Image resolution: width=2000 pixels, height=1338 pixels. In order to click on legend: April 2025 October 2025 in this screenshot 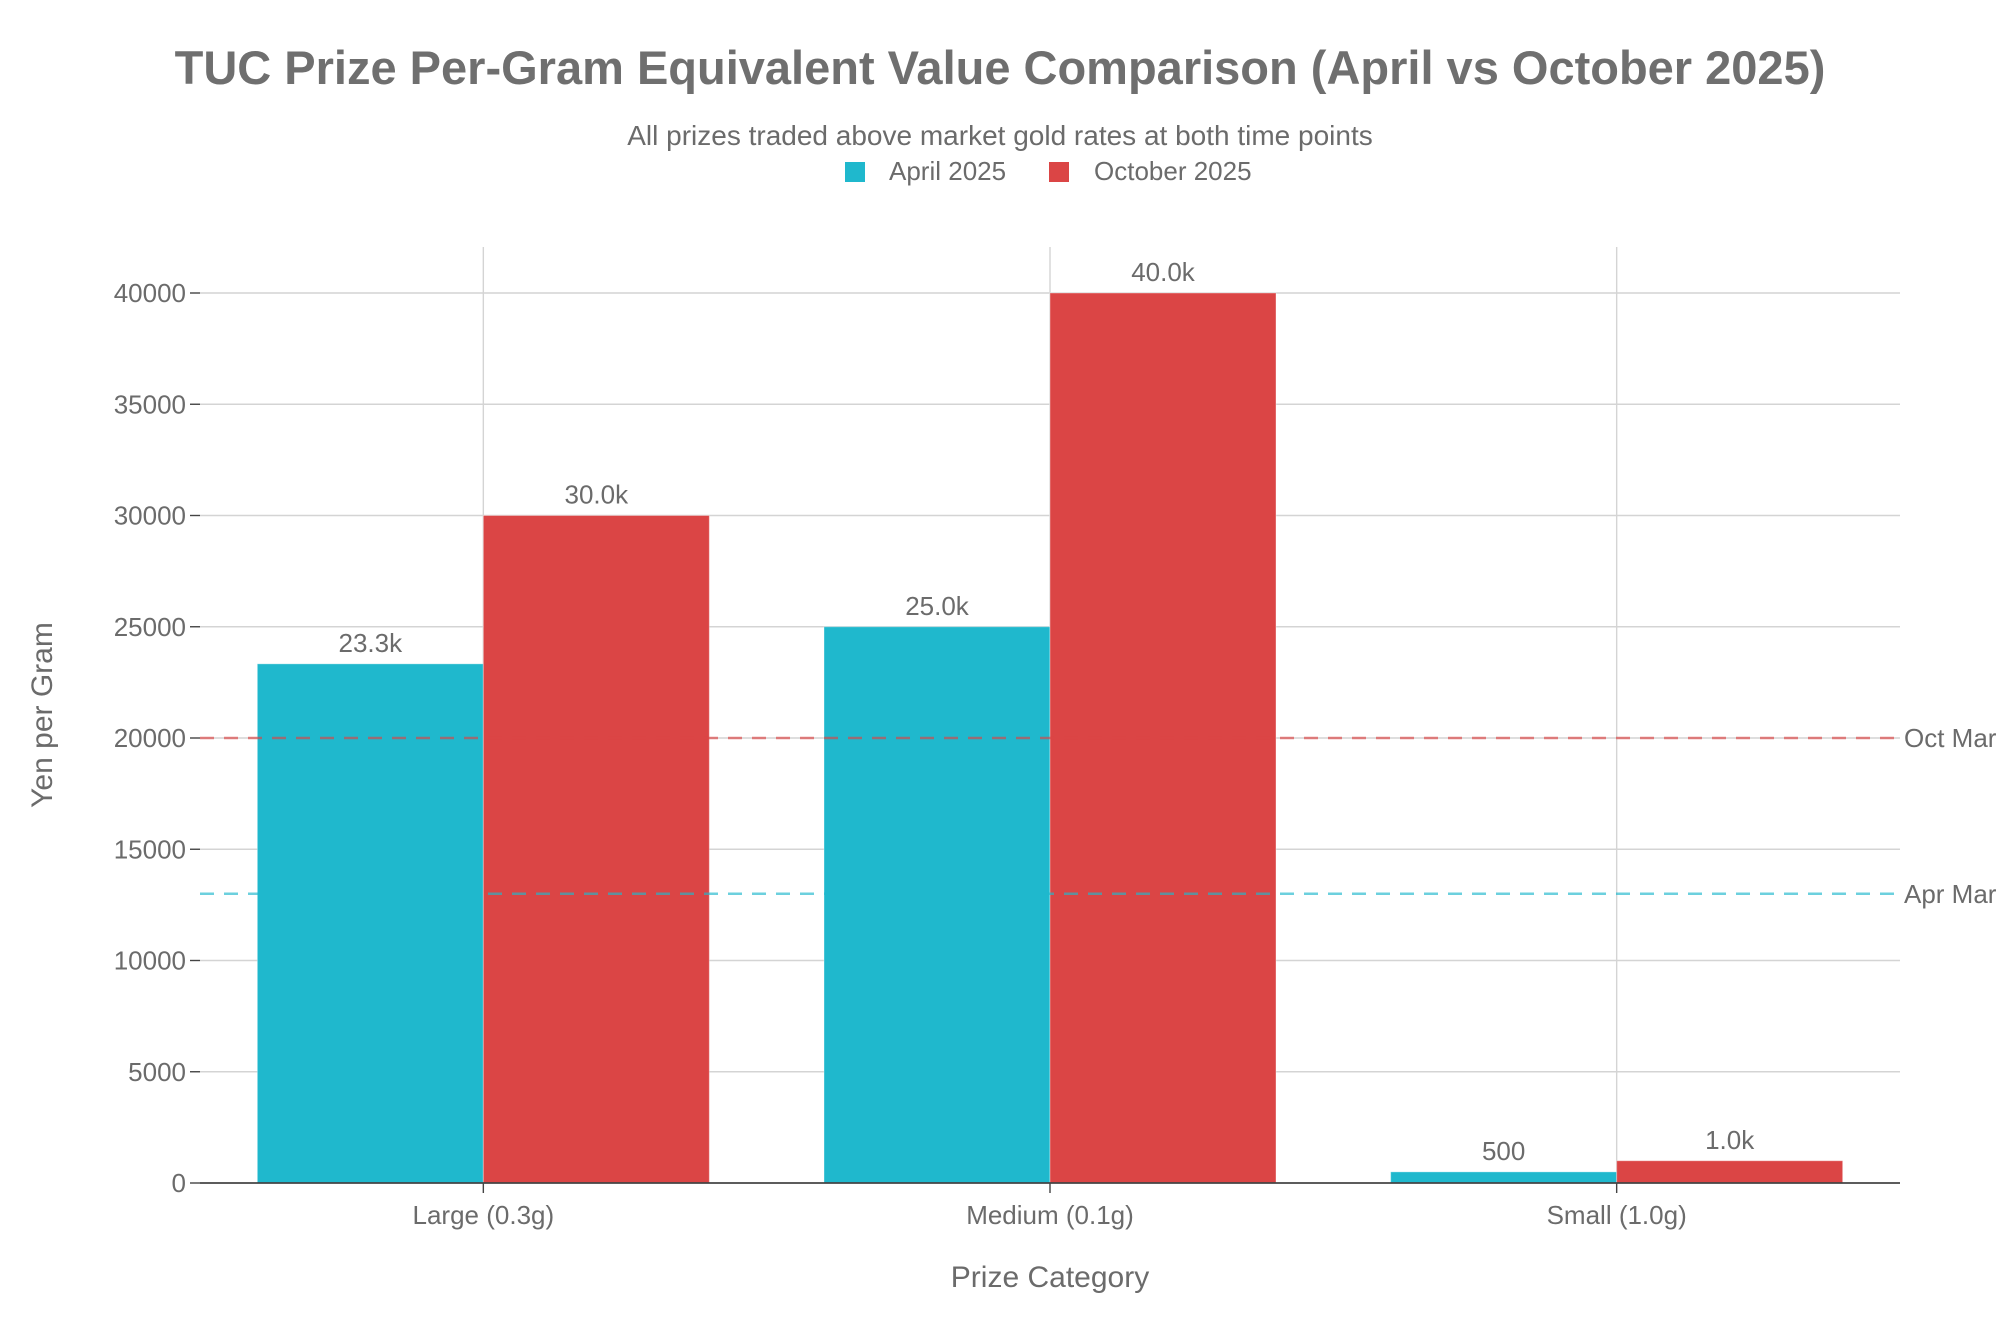, I will do `click(1048, 171)`.